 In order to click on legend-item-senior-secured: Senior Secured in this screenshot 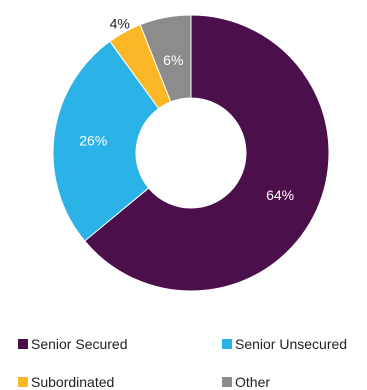, I will do `click(73, 344)`.